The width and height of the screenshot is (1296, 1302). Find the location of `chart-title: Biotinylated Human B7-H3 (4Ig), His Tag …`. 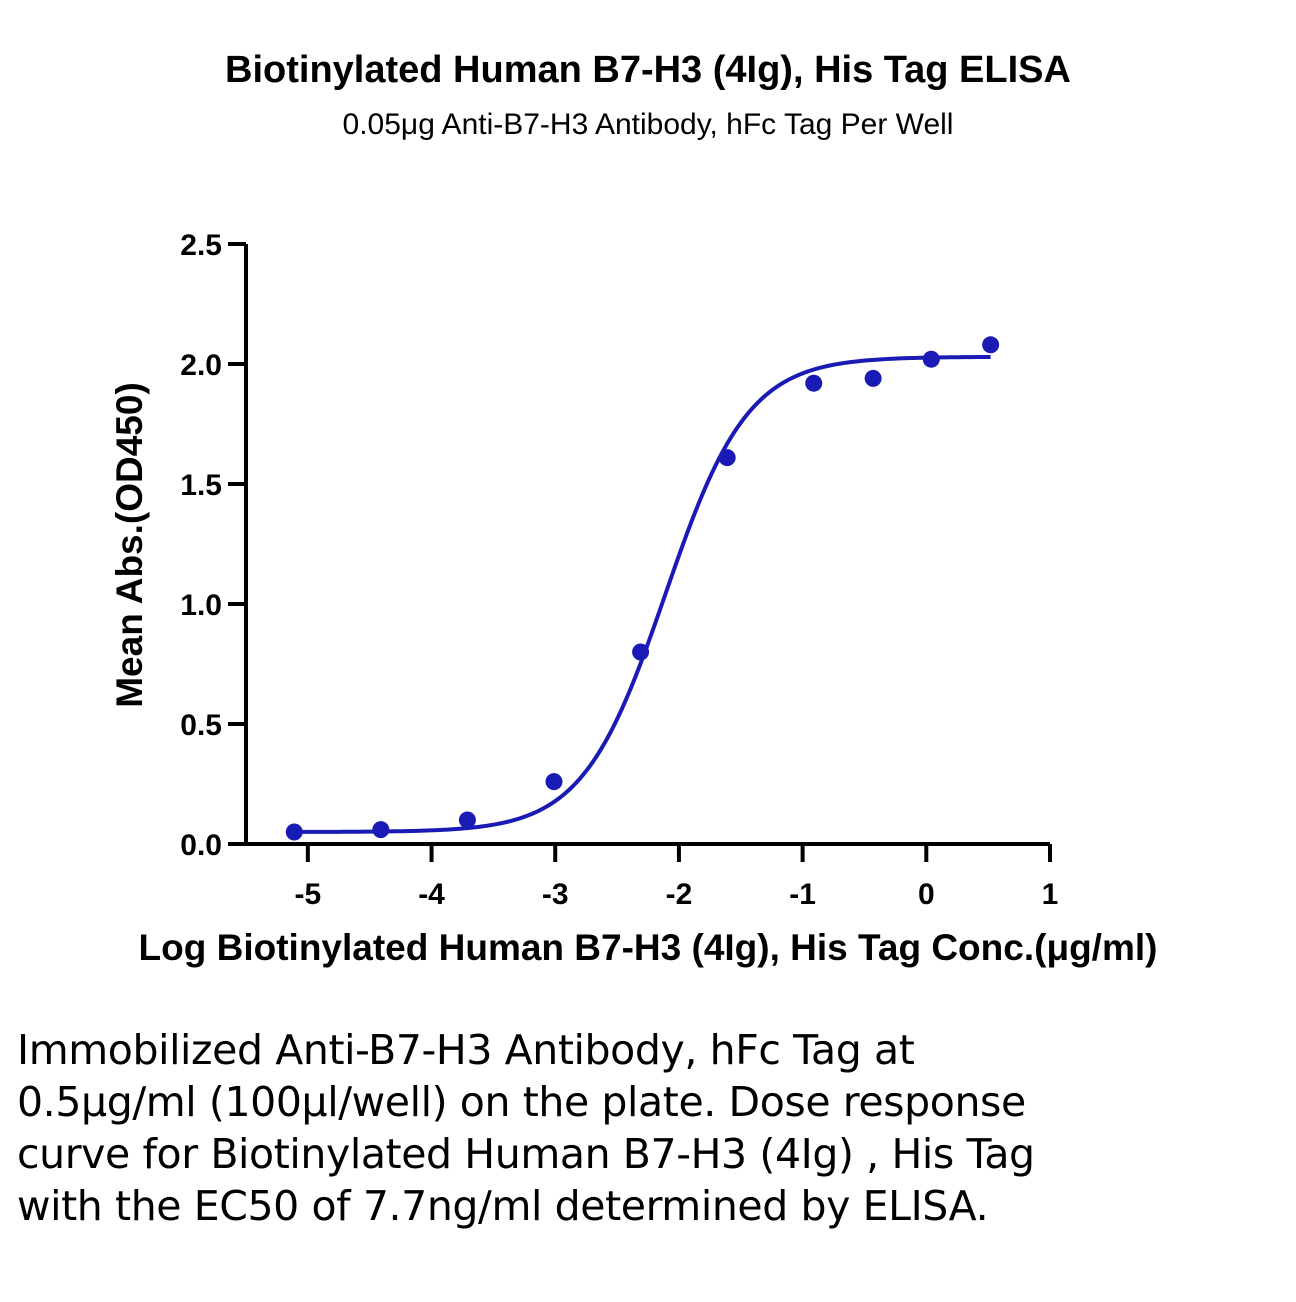

chart-title: Biotinylated Human B7-H3 (4Ig), His Tag … is located at coordinates (648, 70).